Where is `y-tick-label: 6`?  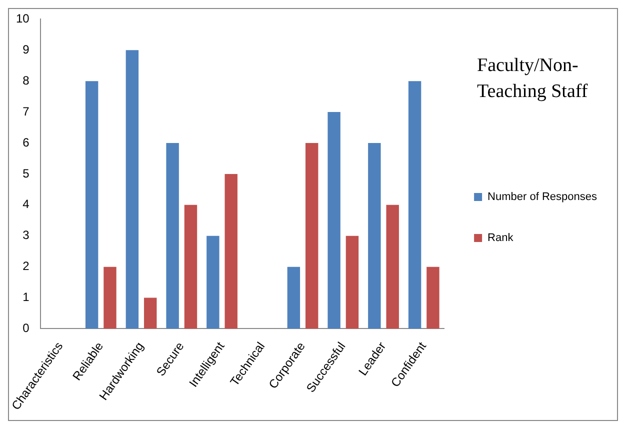 y-tick-label: 6 is located at coordinates (26, 142).